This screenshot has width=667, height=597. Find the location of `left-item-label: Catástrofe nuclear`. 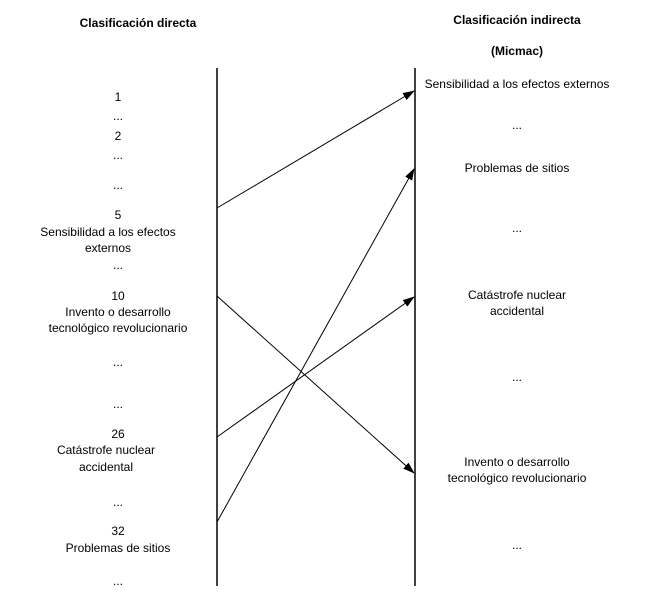

left-item-label: Catástrofe nuclear is located at coordinates (106, 450).